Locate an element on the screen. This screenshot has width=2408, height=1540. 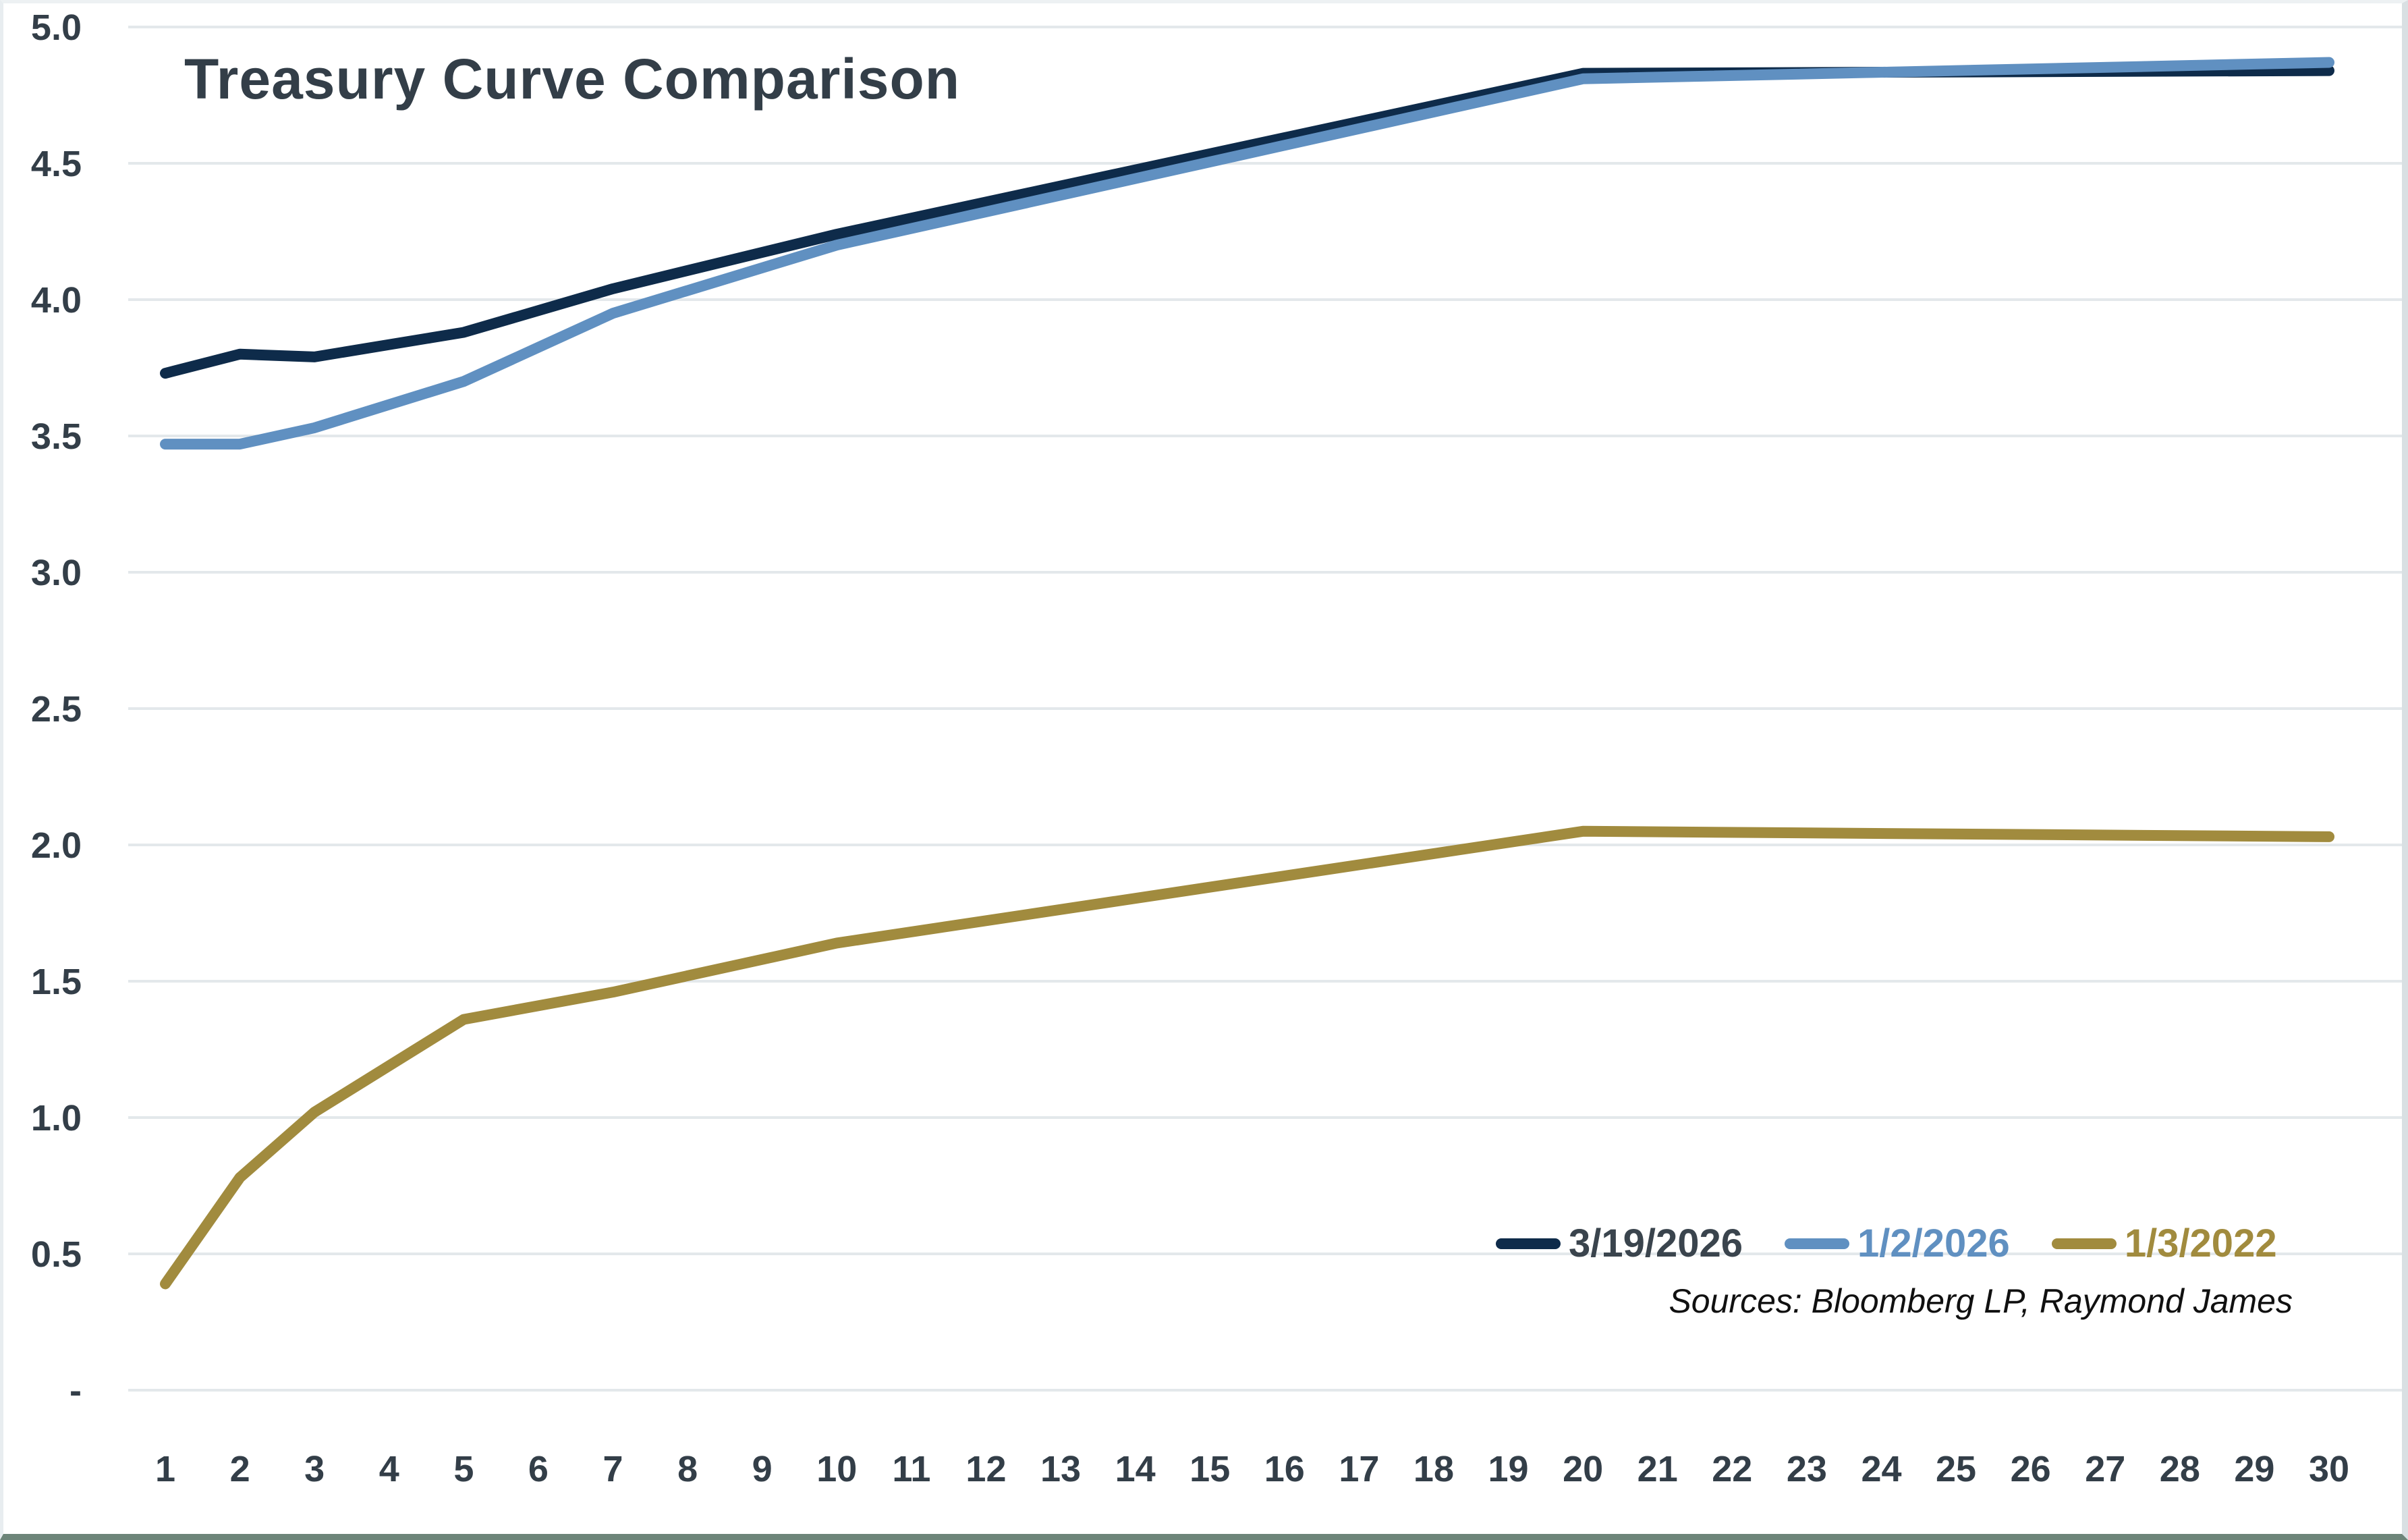
y-axis-label: 1.0 is located at coordinates (56, 1118).